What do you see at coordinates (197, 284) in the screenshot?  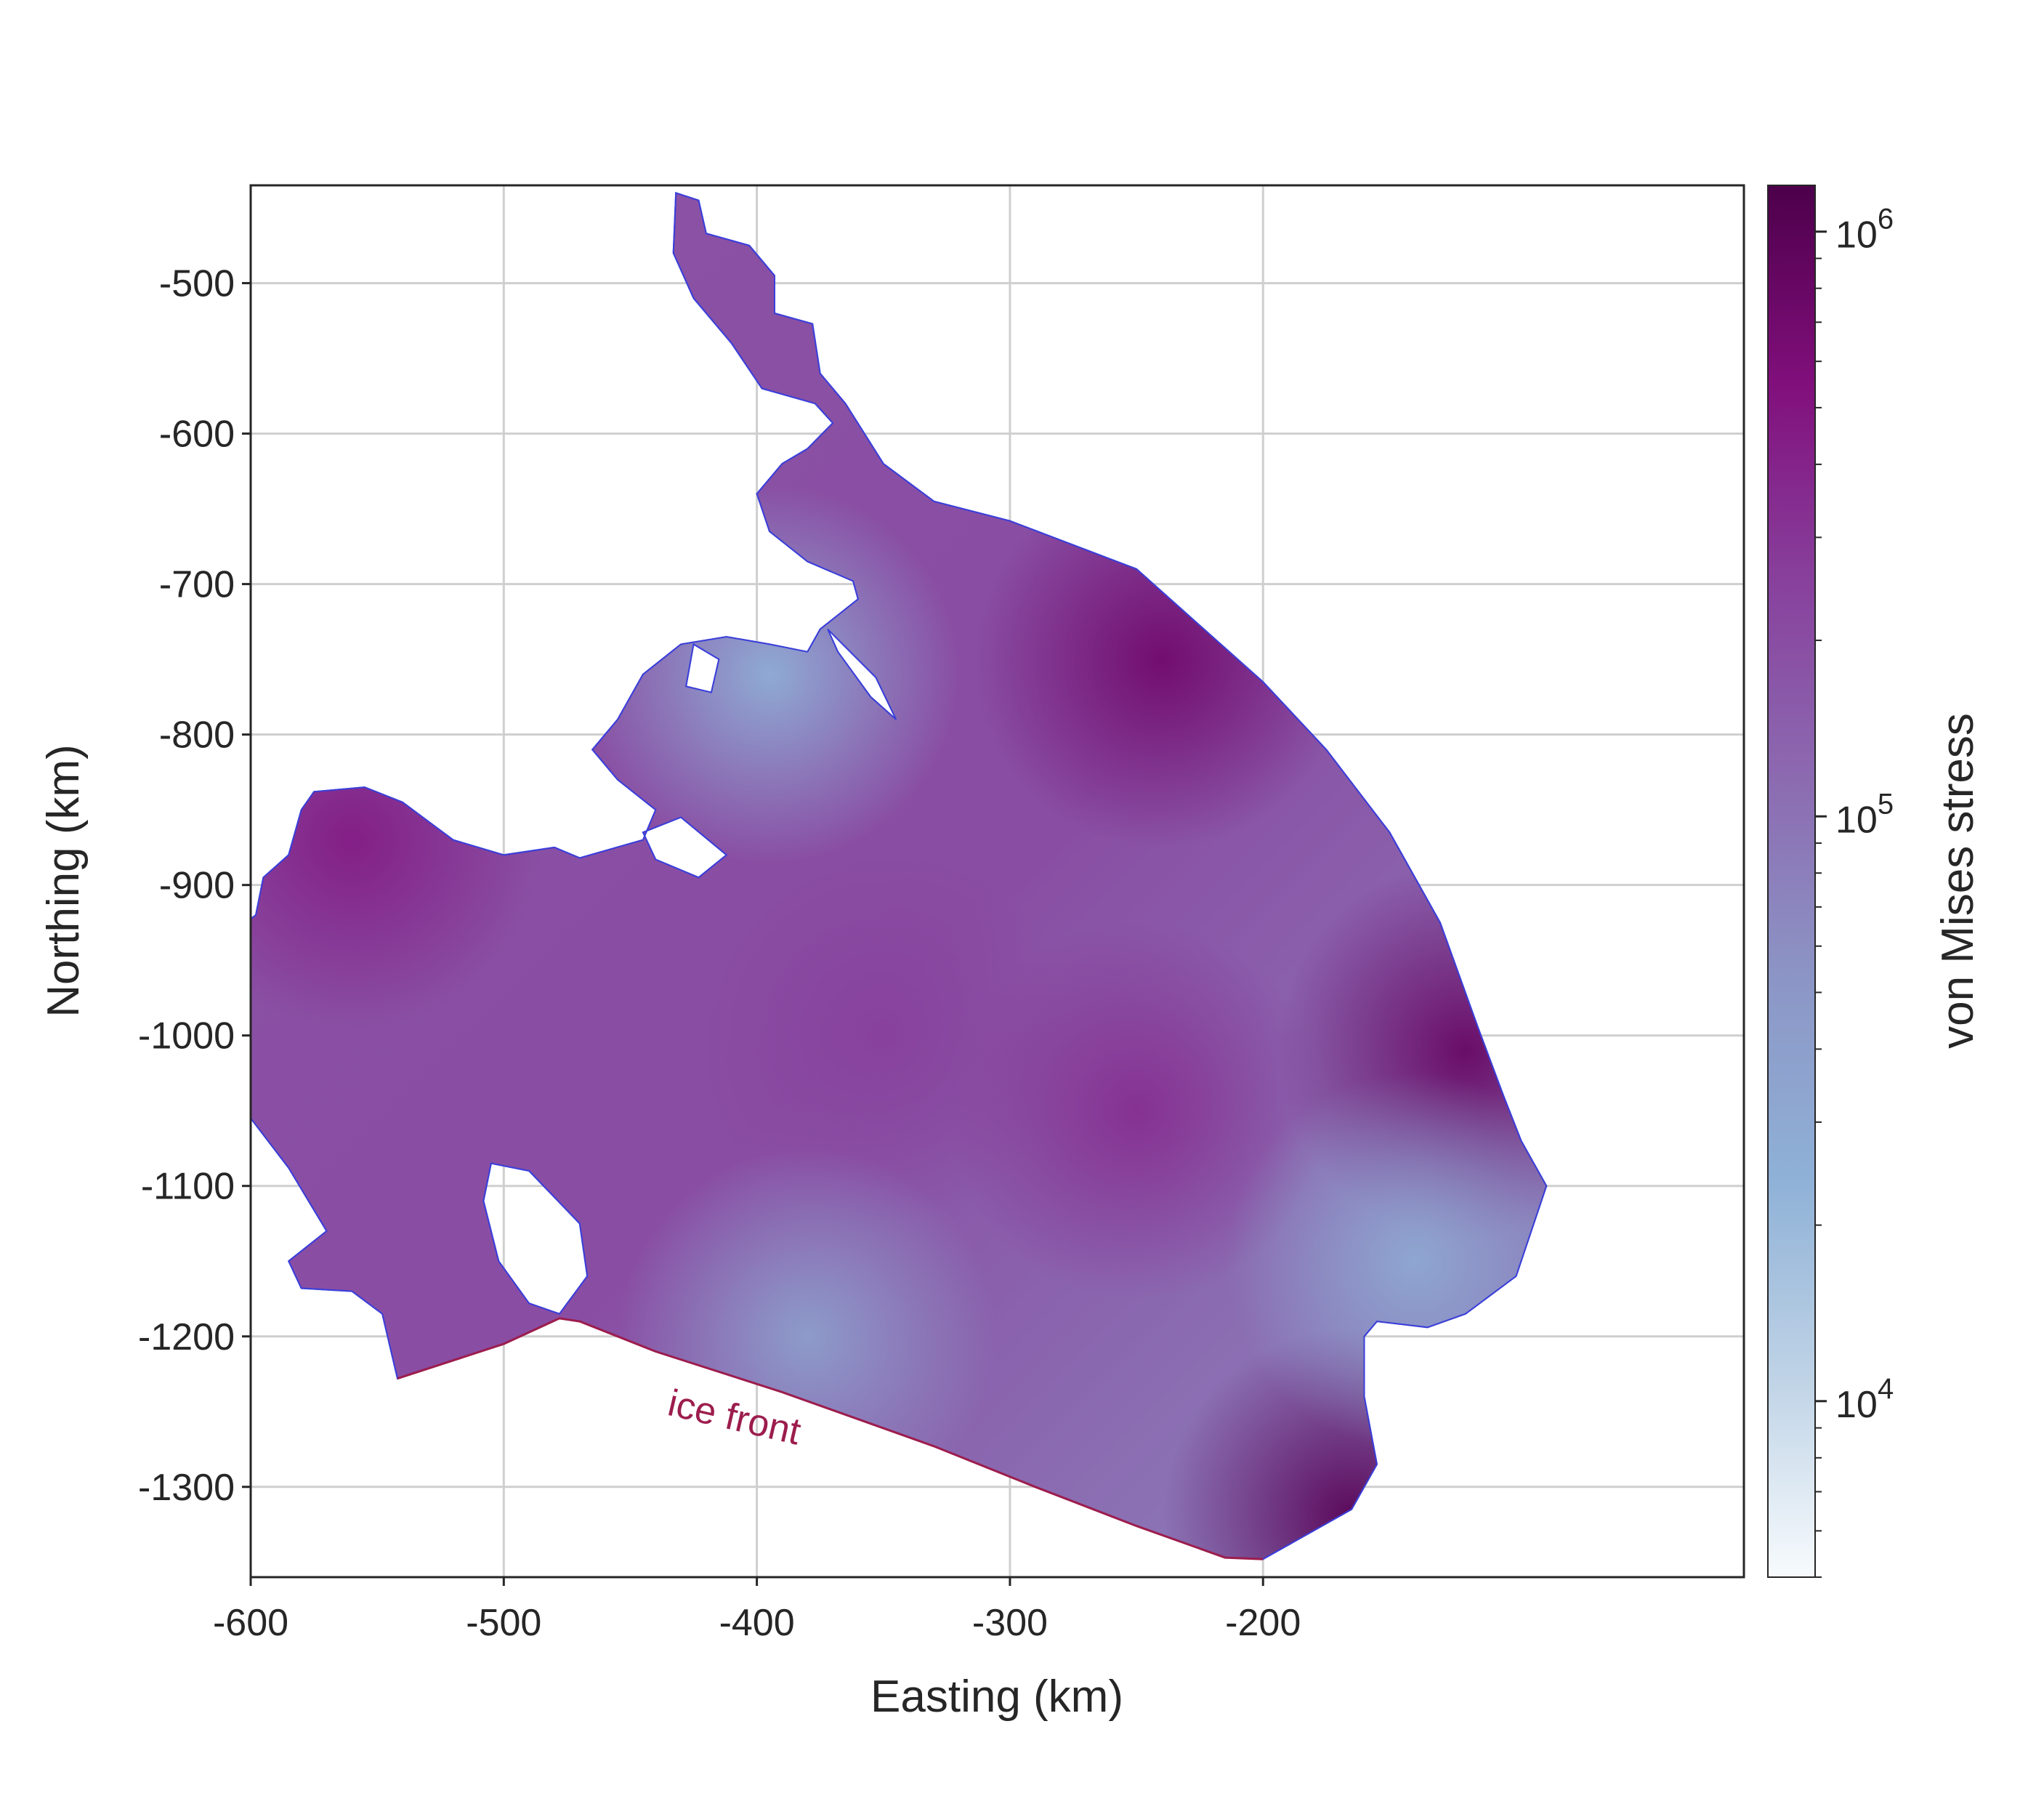 I see `y-tick-label: -500` at bounding box center [197, 284].